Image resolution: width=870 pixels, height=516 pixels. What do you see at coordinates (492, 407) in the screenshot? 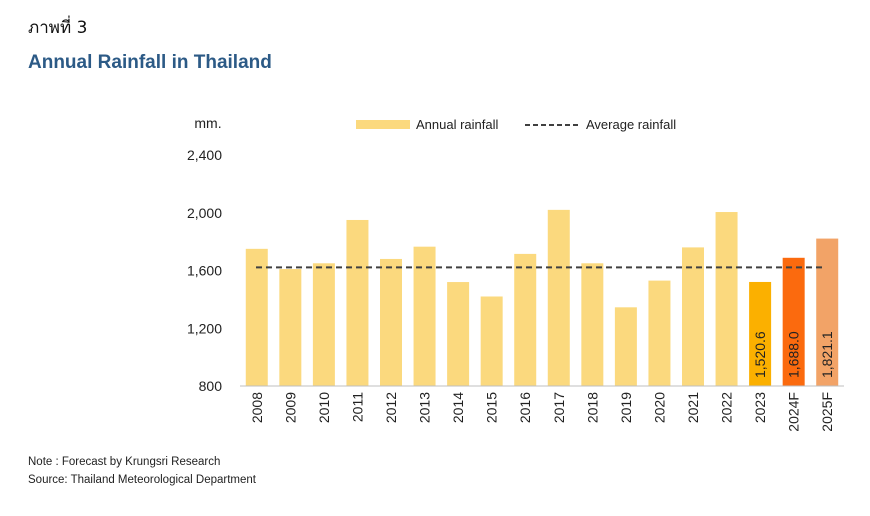
I see `x-tick-label: 2015` at bounding box center [492, 407].